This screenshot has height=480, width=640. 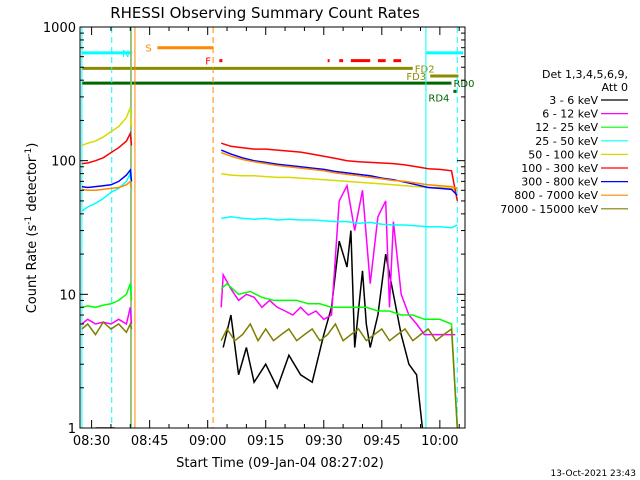 What do you see at coordinates (416, 77) in the screenshot?
I see `flag-label-fd3: FD3` at bounding box center [416, 77].